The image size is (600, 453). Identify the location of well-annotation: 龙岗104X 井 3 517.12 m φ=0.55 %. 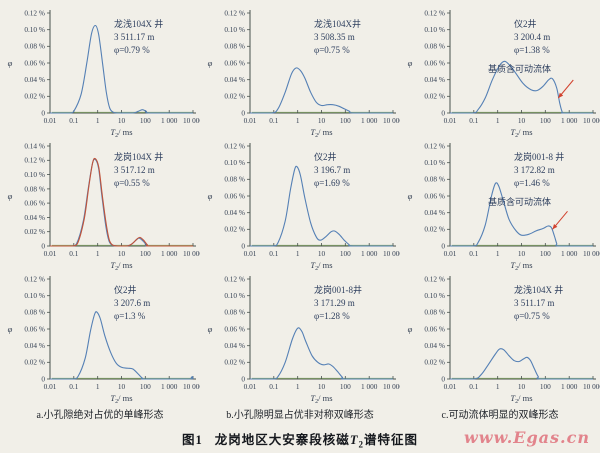
(138, 170).